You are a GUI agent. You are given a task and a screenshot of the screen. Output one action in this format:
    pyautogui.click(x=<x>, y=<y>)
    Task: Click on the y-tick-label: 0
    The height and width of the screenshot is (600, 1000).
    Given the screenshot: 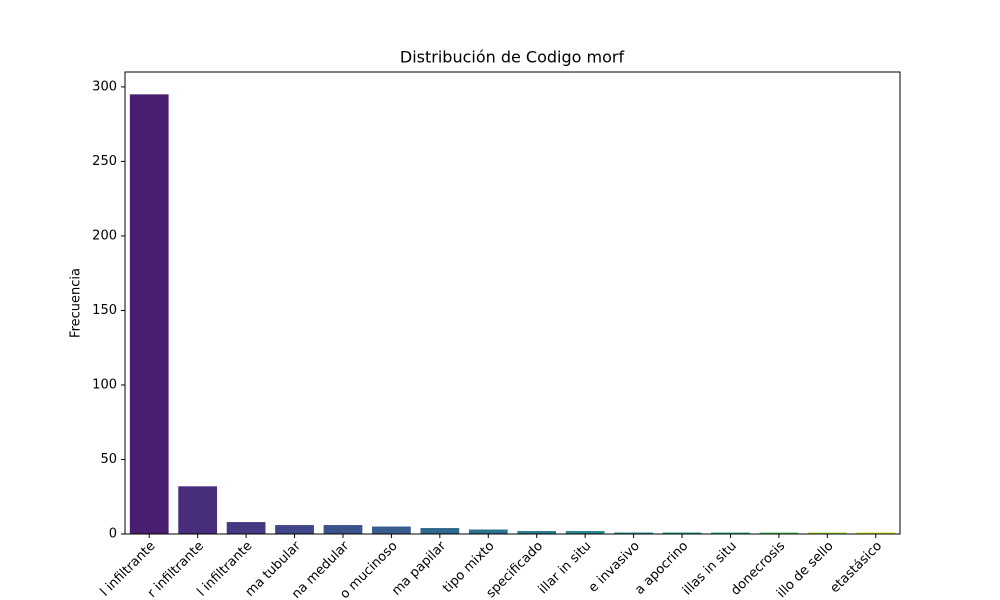 What is the action you would take?
    pyautogui.click(x=113, y=534)
    